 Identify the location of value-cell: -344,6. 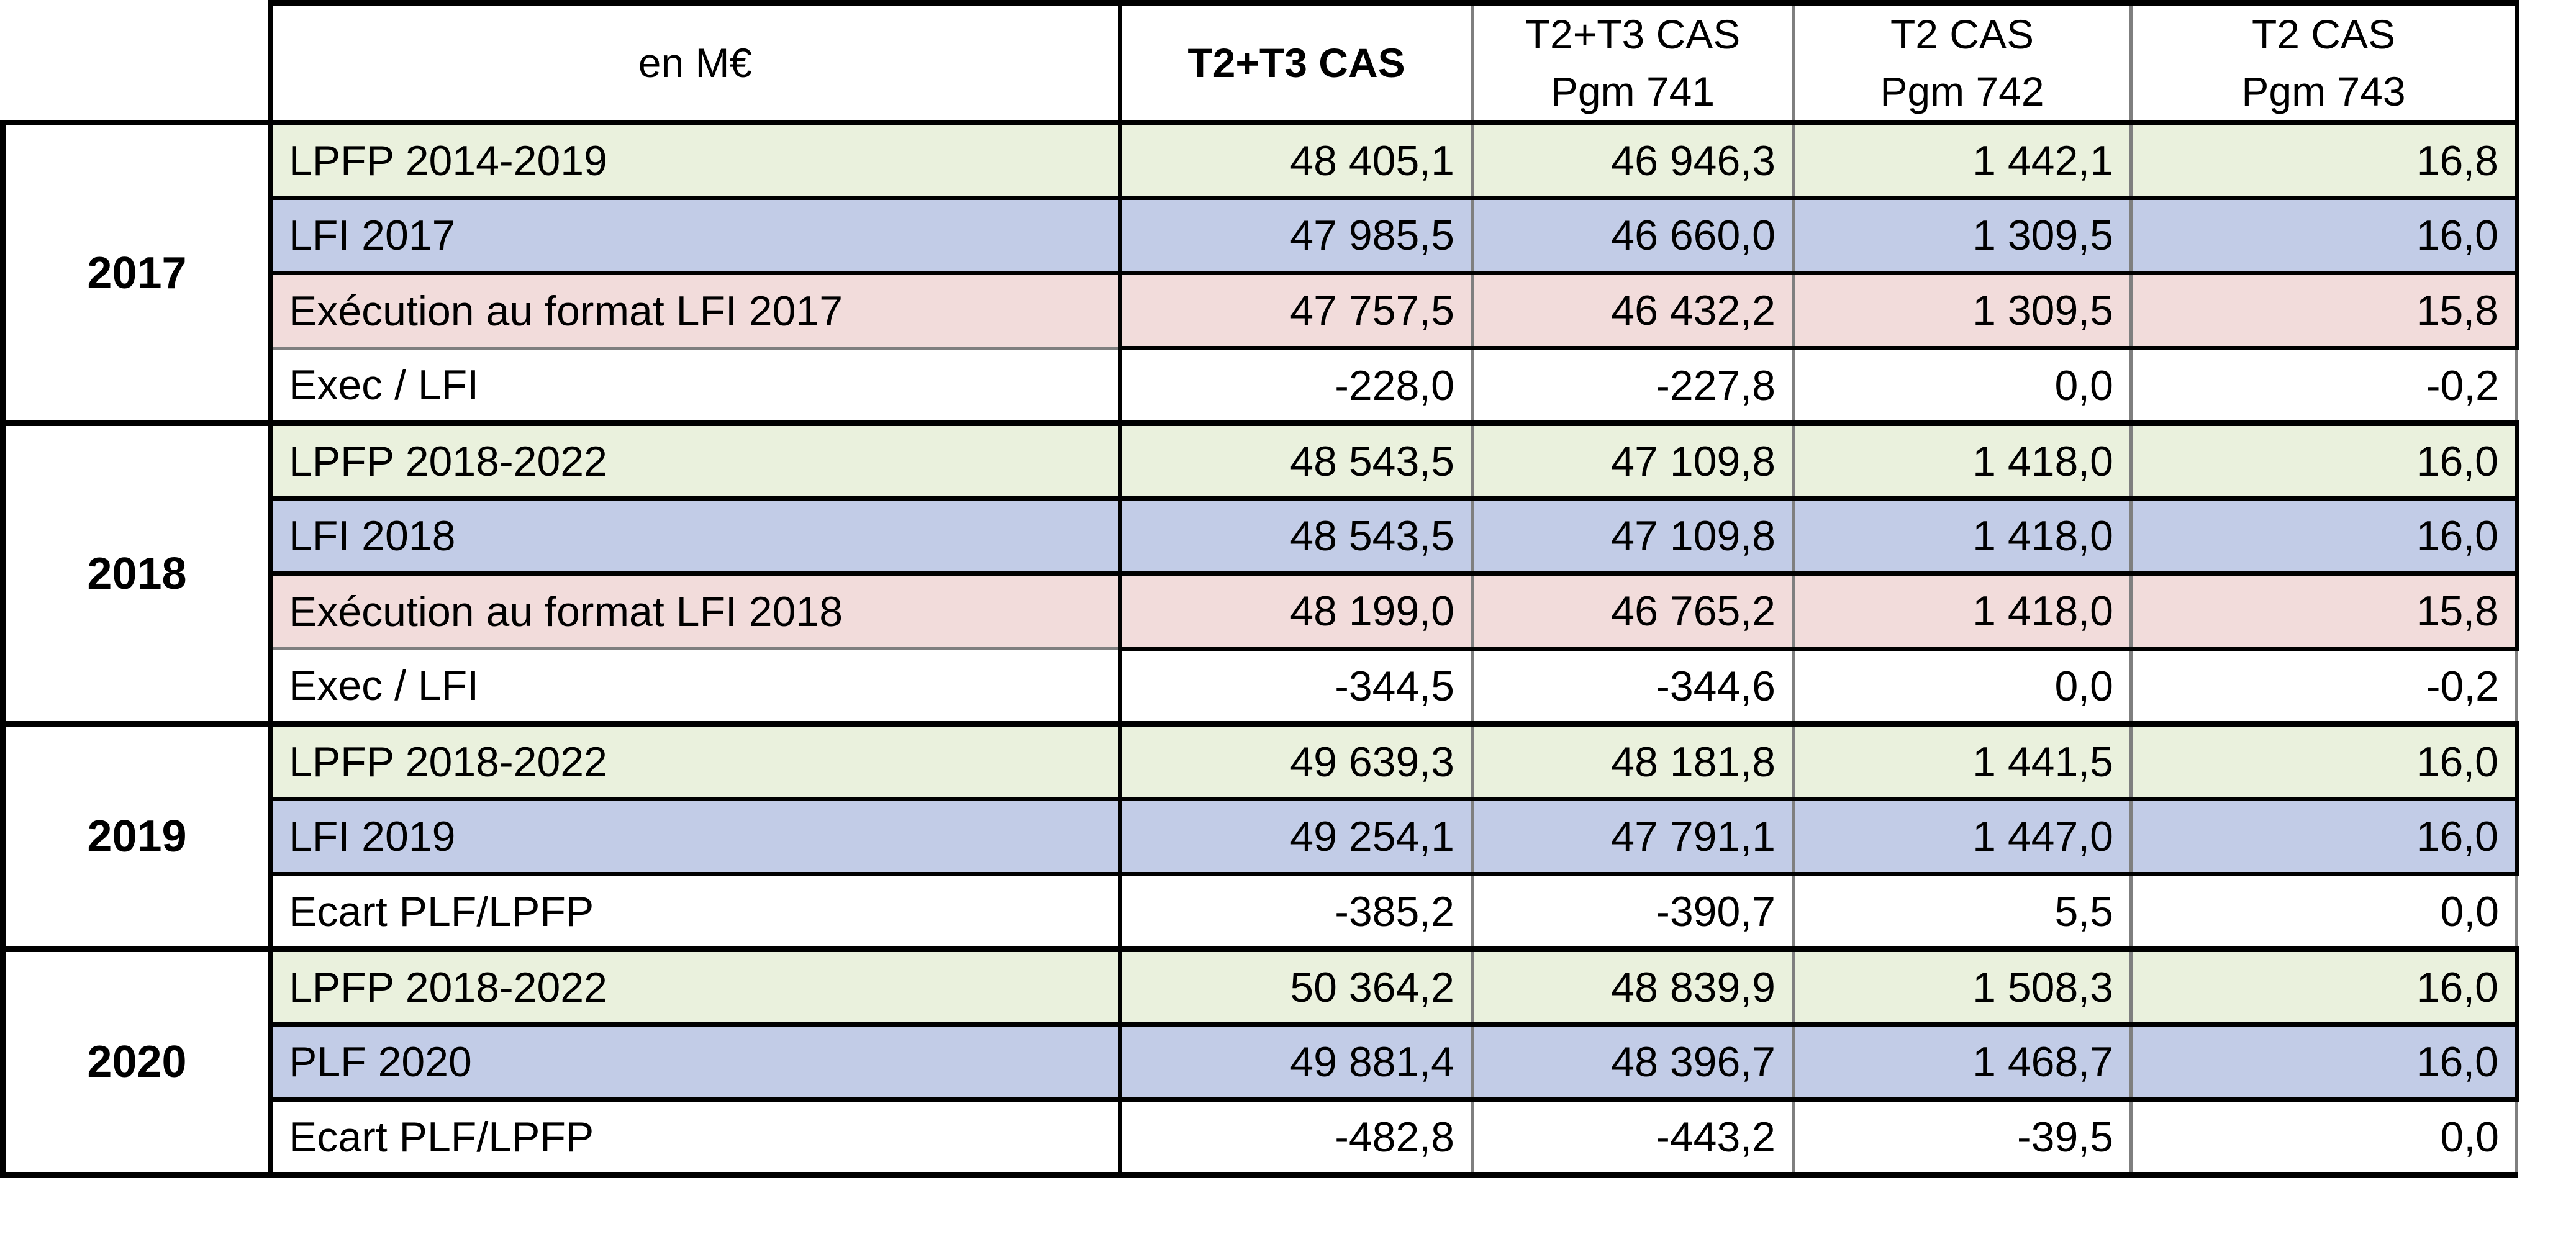
(1633, 687).